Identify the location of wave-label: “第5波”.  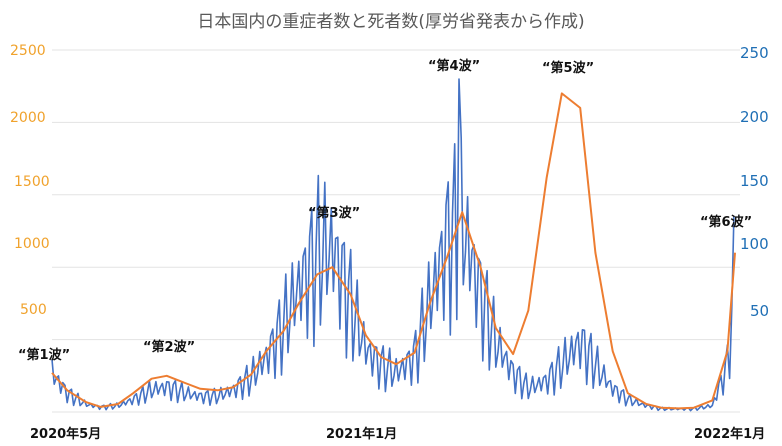
(568, 68).